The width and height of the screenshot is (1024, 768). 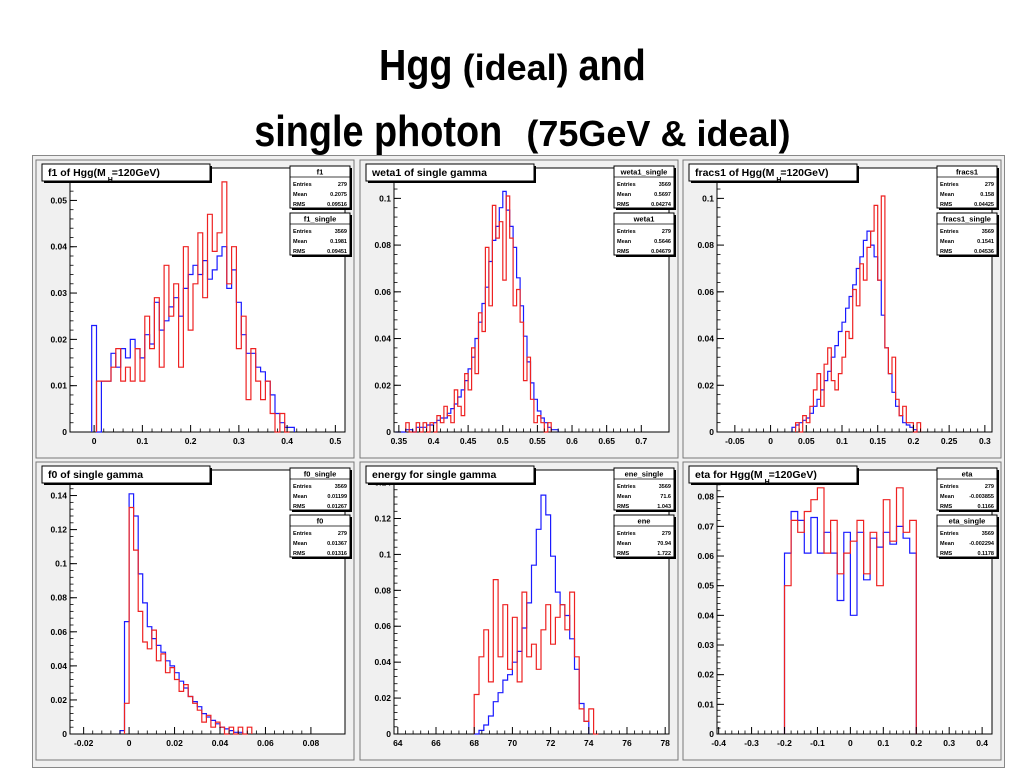 What do you see at coordinates (474, 743) in the screenshot?
I see `x-tick-label: 68` at bounding box center [474, 743].